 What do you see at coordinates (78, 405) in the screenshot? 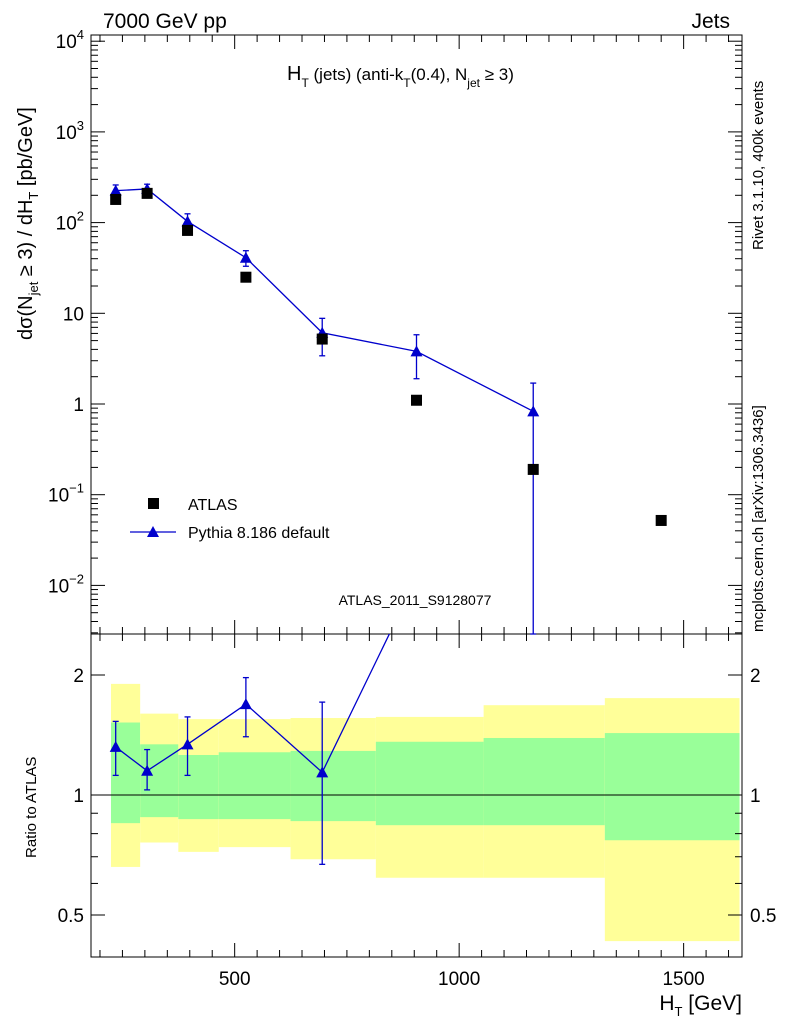
I see `main-y-tick-label: 1` at bounding box center [78, 405].